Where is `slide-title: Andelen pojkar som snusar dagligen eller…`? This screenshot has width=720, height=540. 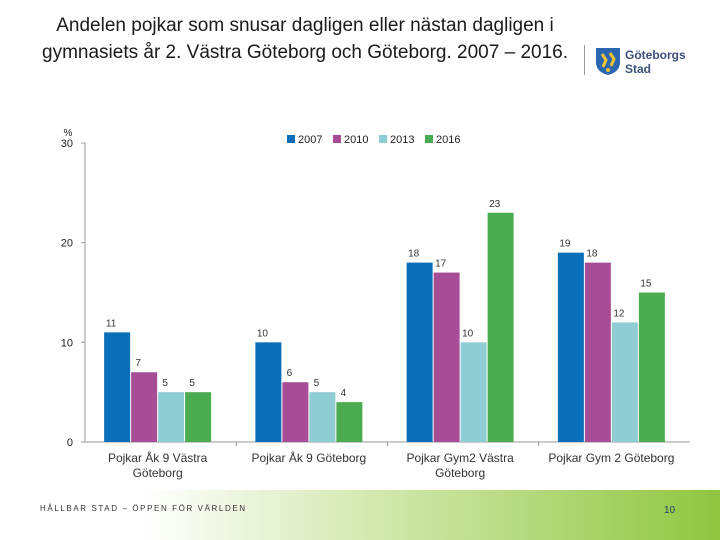
slide-title: Andelen pojkar som snusar dagligen eller… is located at coordinates (305, 39).